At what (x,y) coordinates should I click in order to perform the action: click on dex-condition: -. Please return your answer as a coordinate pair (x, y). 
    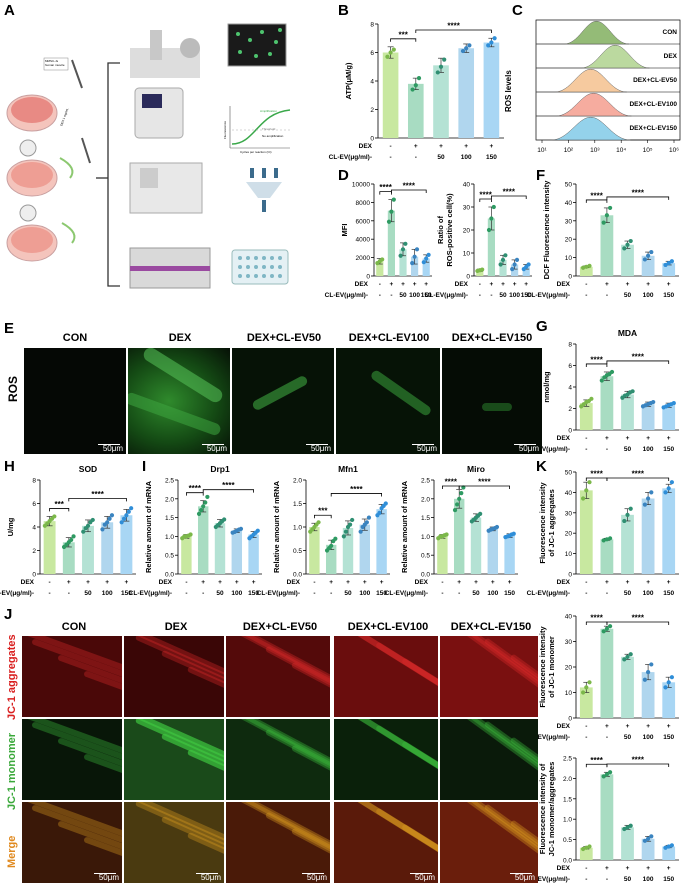
    Looking at the image, I should click on (186, 582).